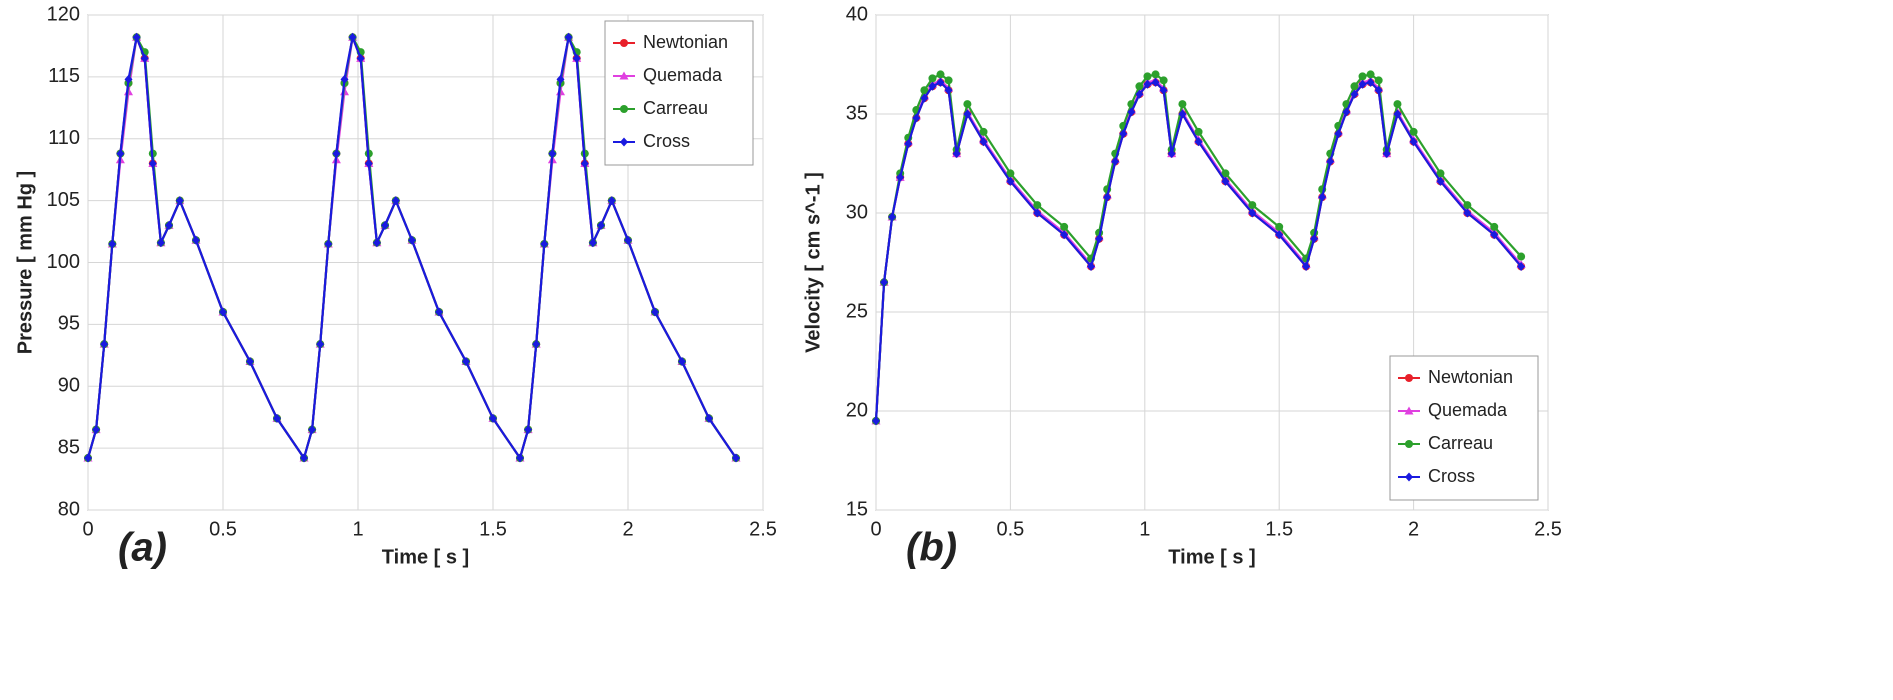 The image size is (1893, 700). I want to click on y-tick-label: 85, so click(69, 447).